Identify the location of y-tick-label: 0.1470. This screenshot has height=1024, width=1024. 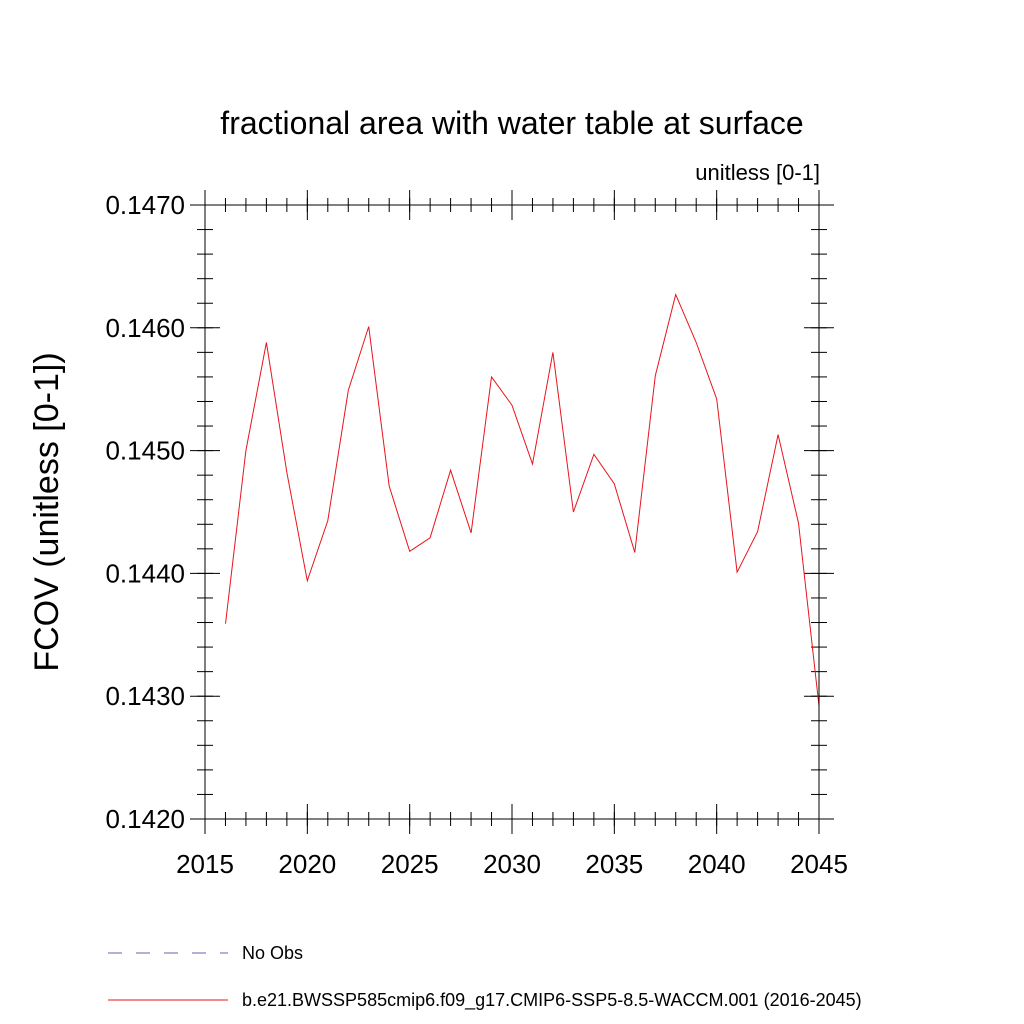
(145, 205).